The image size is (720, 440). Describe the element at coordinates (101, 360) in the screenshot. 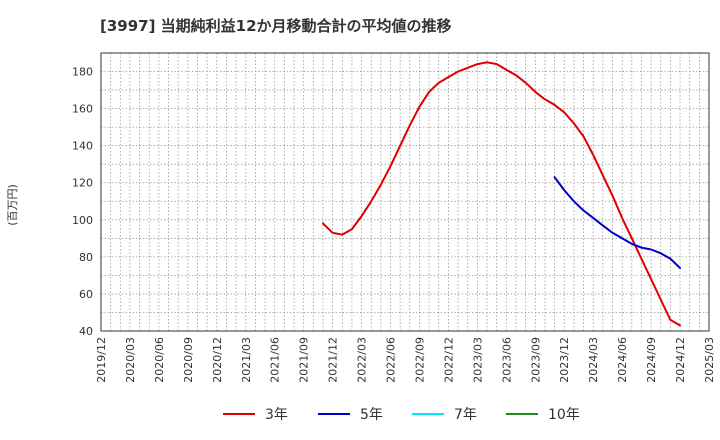

I see `x-tick-label: 2019/12` at that location.